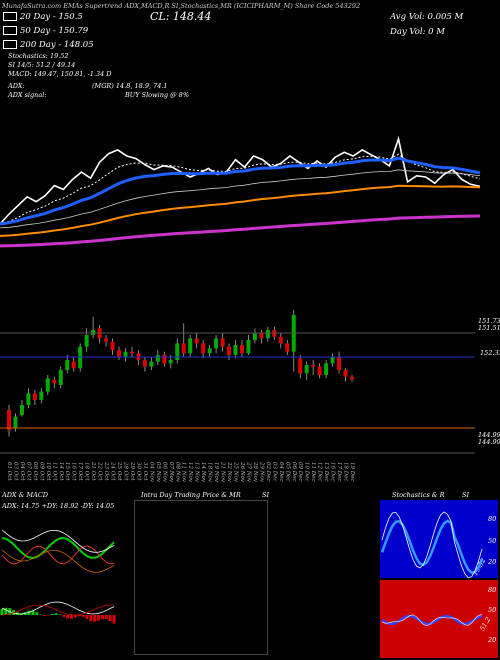 The width and height of the screenshot is (500, 660). Describe the element at coordinates (240, 231) in the screenshot. I see `ema-long-line` at that location.